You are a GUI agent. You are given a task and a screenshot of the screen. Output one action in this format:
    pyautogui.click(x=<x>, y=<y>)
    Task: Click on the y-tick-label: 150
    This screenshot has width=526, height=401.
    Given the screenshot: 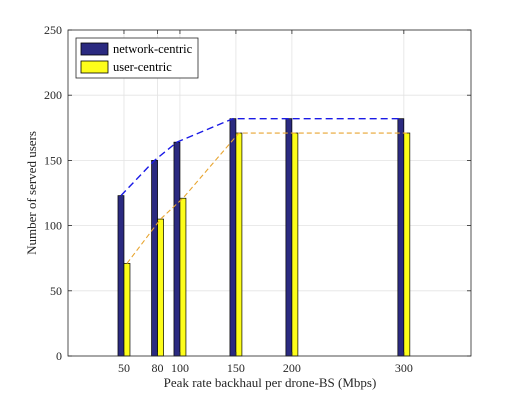 What is the action you would take?
    pyautogui.click(x=53, y=160)
    